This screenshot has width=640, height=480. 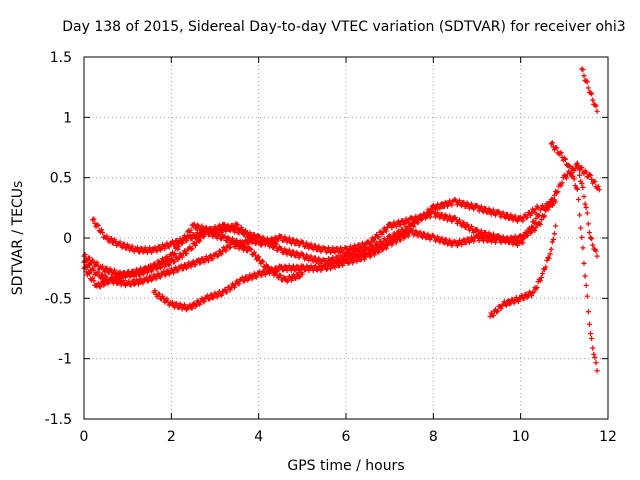 What do you see at coordinates (61, 58) in the screenshot?
I see `y-tick-label: 1.5` at bounding box center [61, 58].